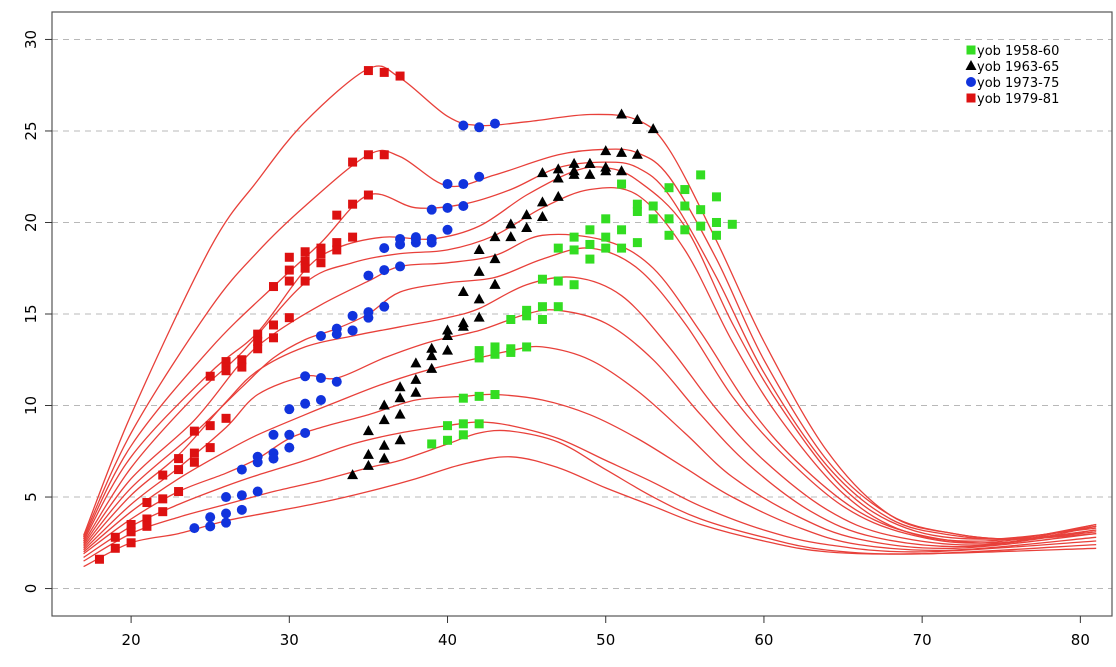 The image size is (1116, 667). Describe the element at coordinates (31, 222) in the screenshot. I see `y-tick-label: 20` at that location.